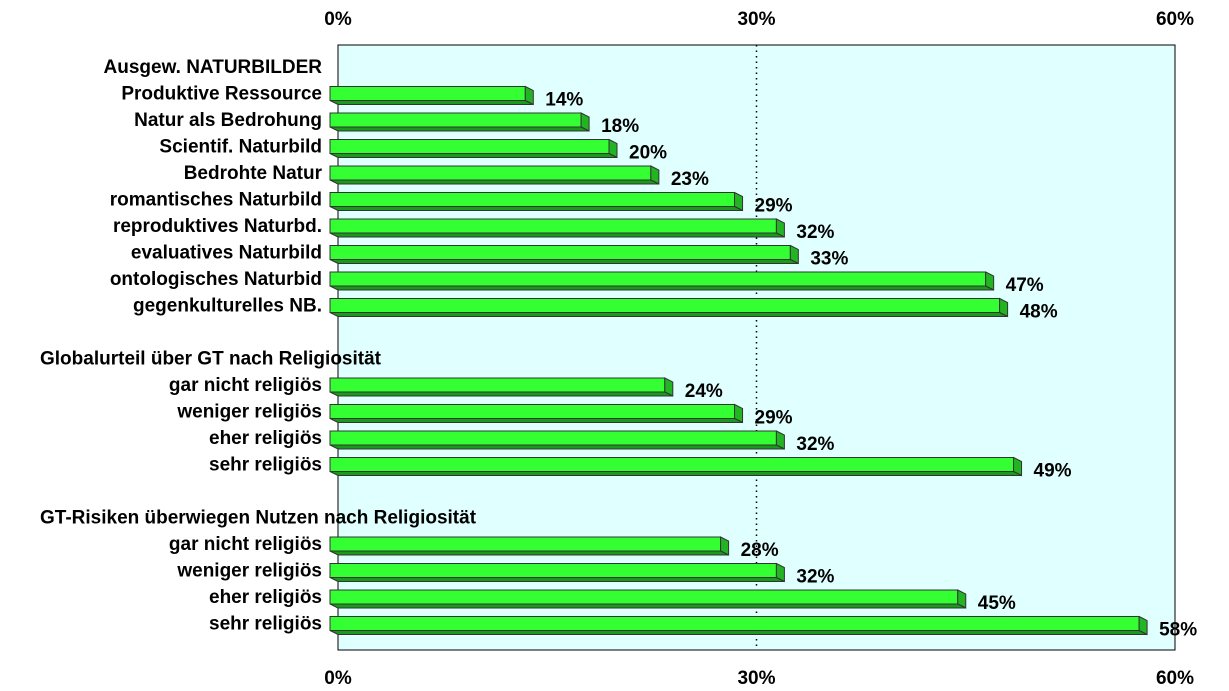  What do you see at coordinates (211, 359) in the screenshot?
I see `group-header: Globalurteil über GT nach Religiosität` at bounding box center [211, 359].